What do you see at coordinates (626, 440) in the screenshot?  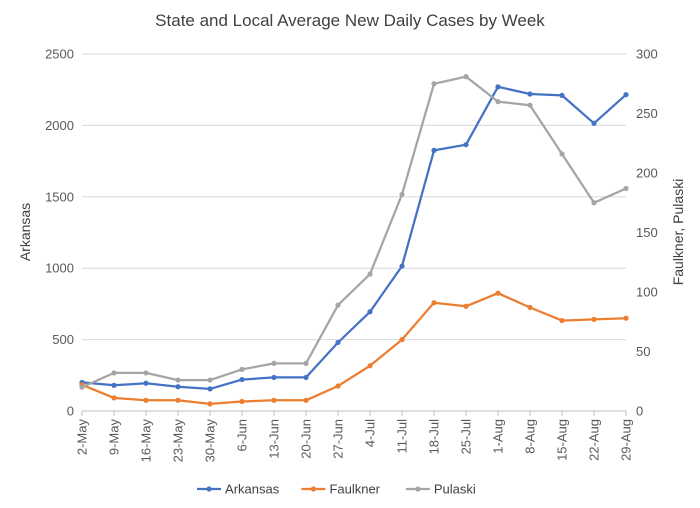 I see `x-tick-label: 29-Aug` at bounding box center [626, 440].